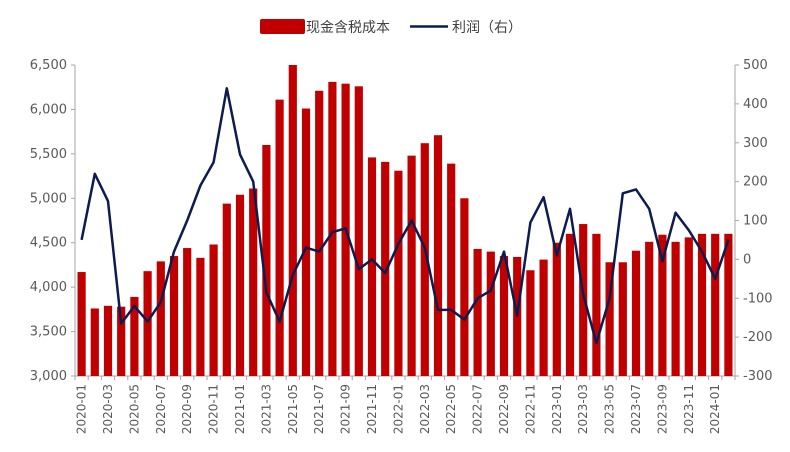 Image resolution: width=790 pixels, height=452 pixels. What do you see at coordinates (557, 409) in the screenshot?
I see `x-tick-label: 2023-01` at bounding box center [557, 409].